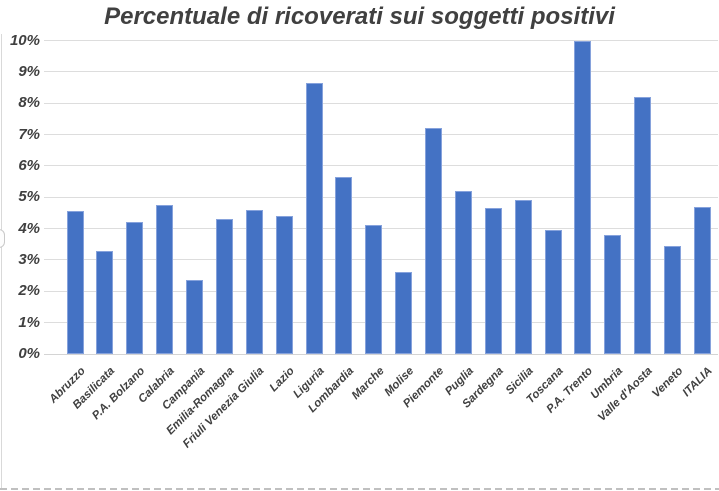 The width and height of the screenshot is (719, 491). I want to click on x-axis-tick-label: ITALIA, so click(697, 382).